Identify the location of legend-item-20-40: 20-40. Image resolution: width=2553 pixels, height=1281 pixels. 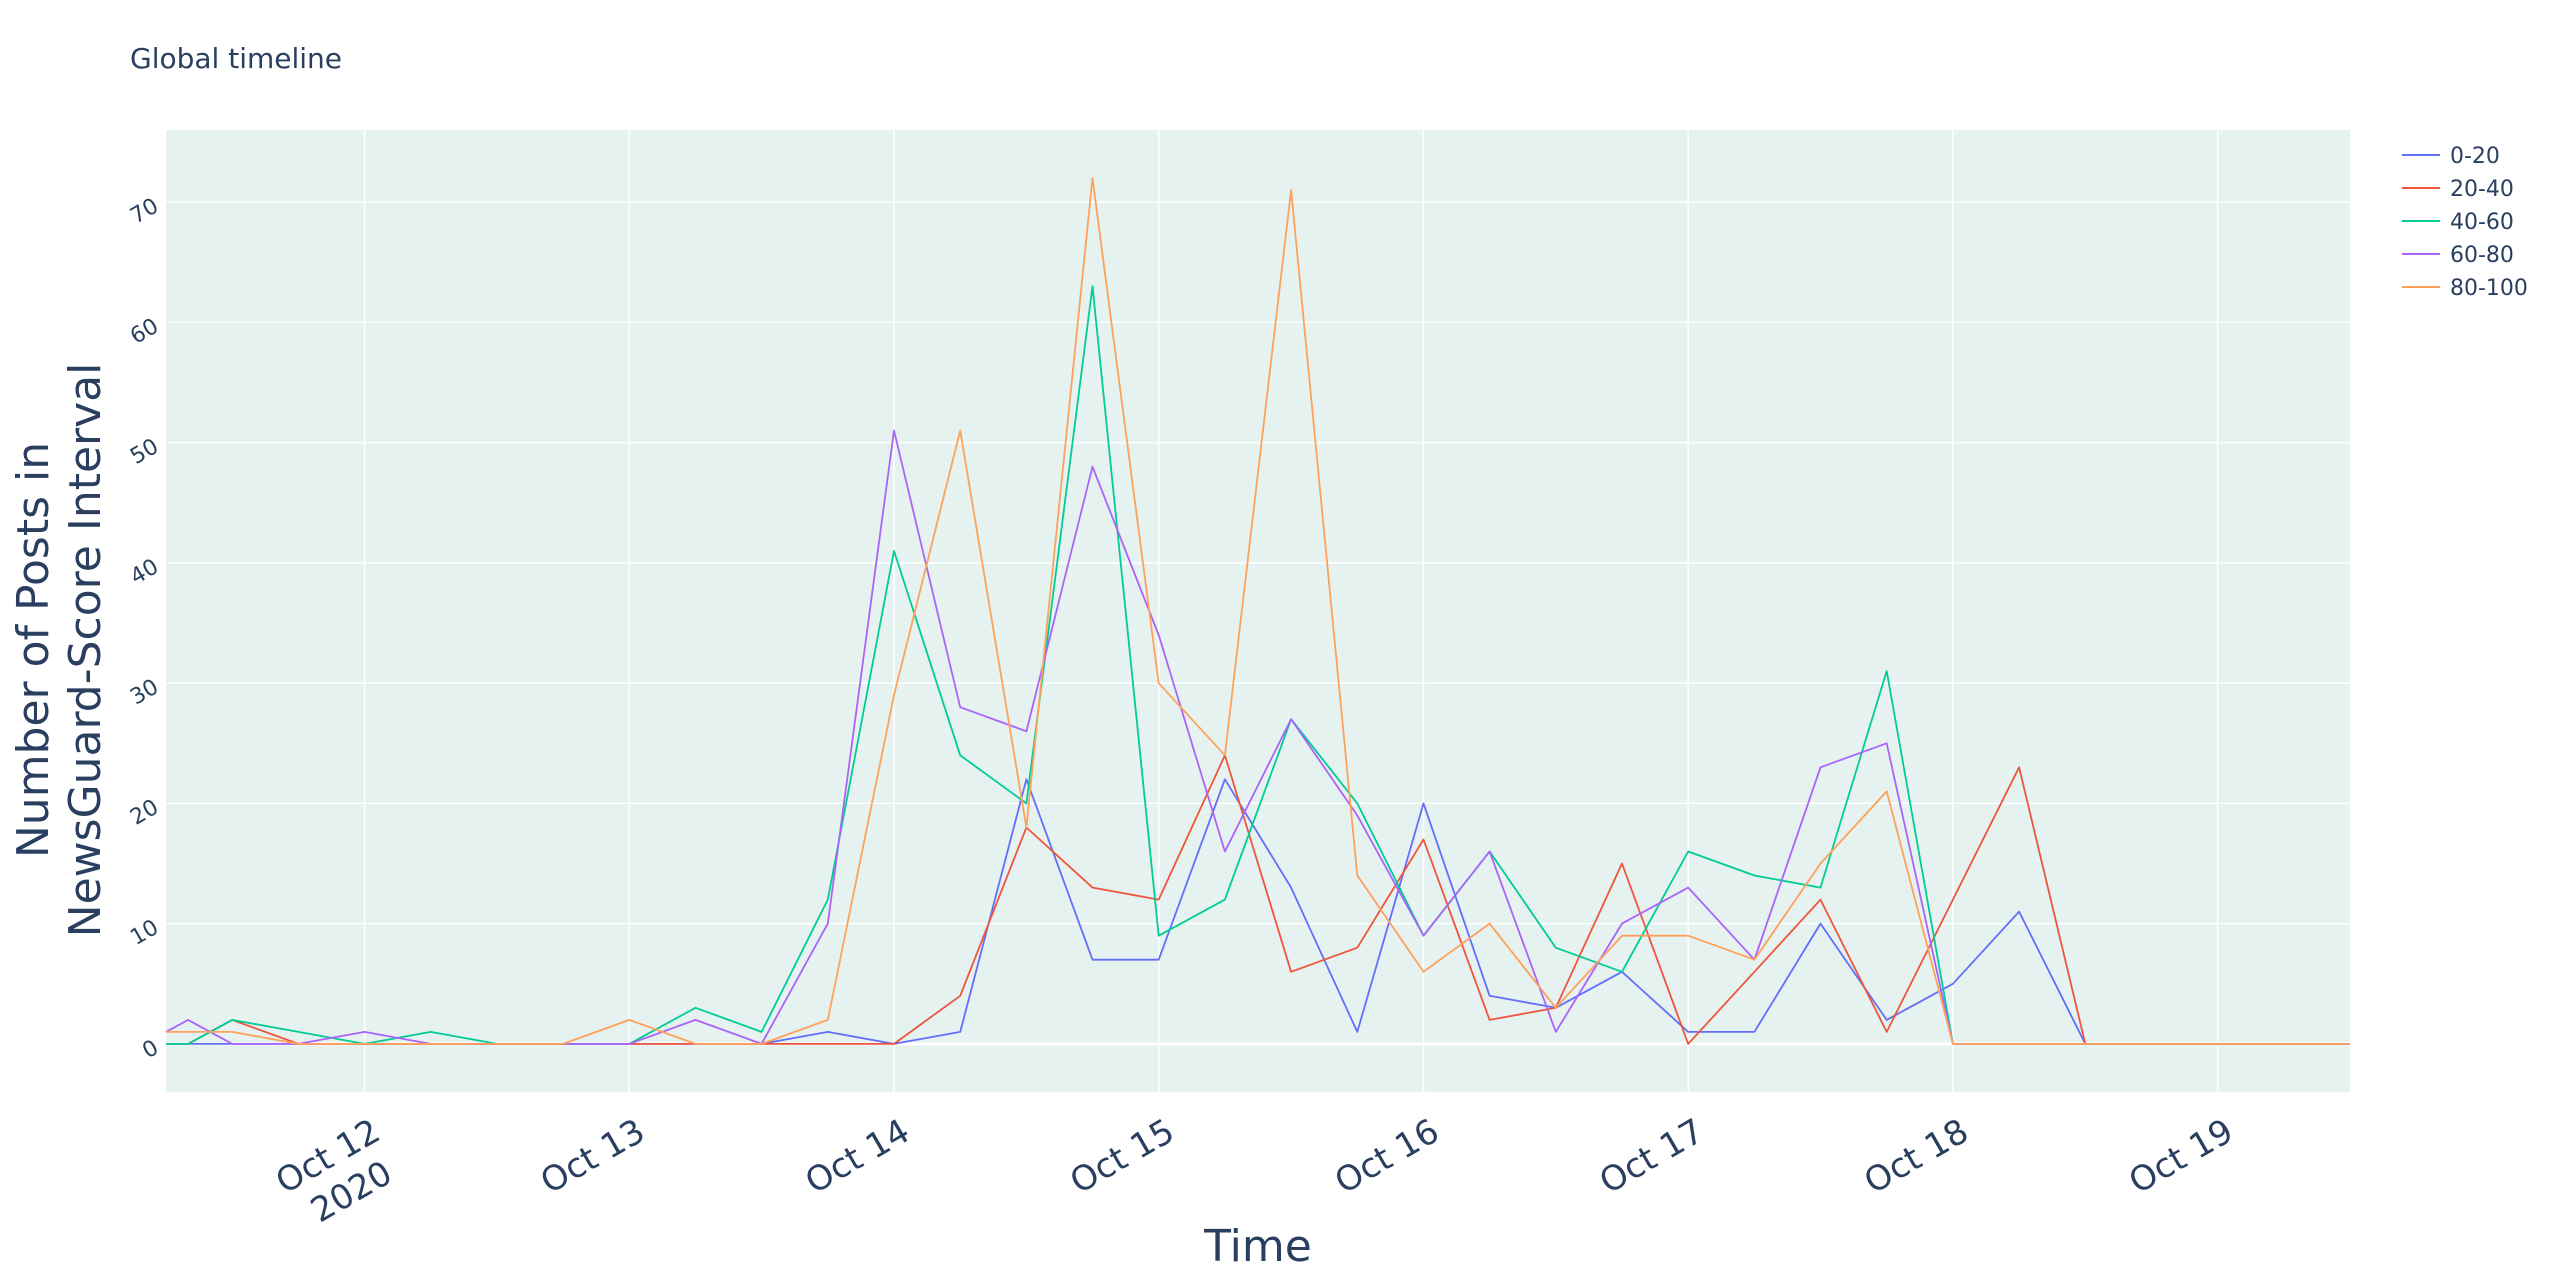
(2458, 189).